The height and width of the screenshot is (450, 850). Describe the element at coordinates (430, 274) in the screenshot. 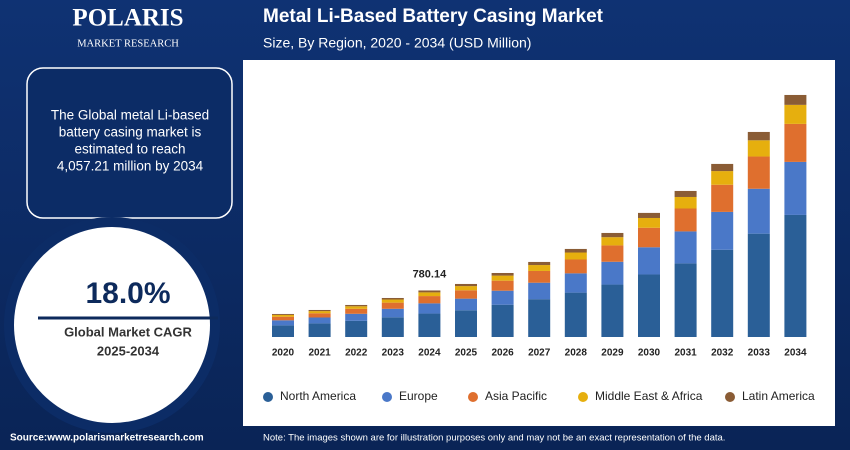

I see `annotation: 780.14` at that location.